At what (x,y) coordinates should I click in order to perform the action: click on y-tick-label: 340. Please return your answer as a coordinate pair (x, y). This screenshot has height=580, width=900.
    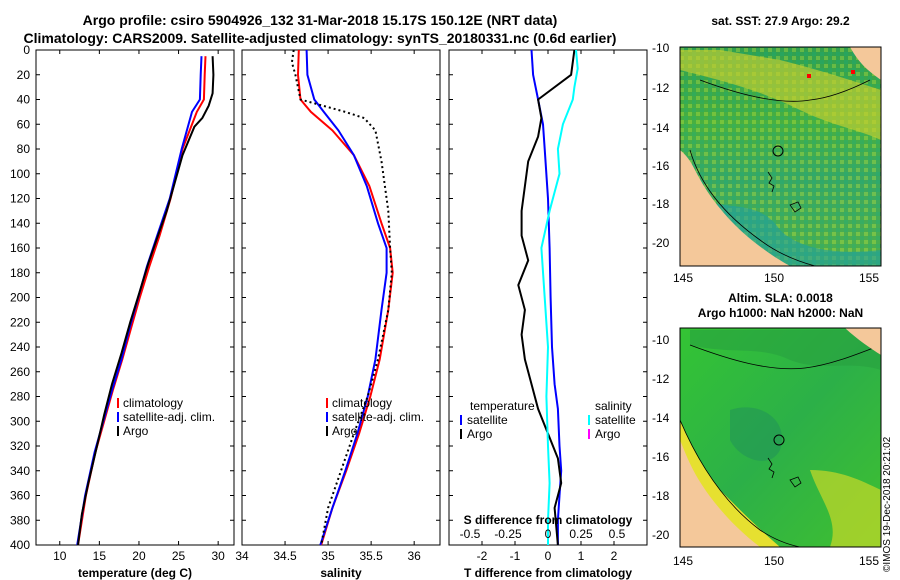
    Looking at the image, I should click on (20, 471).